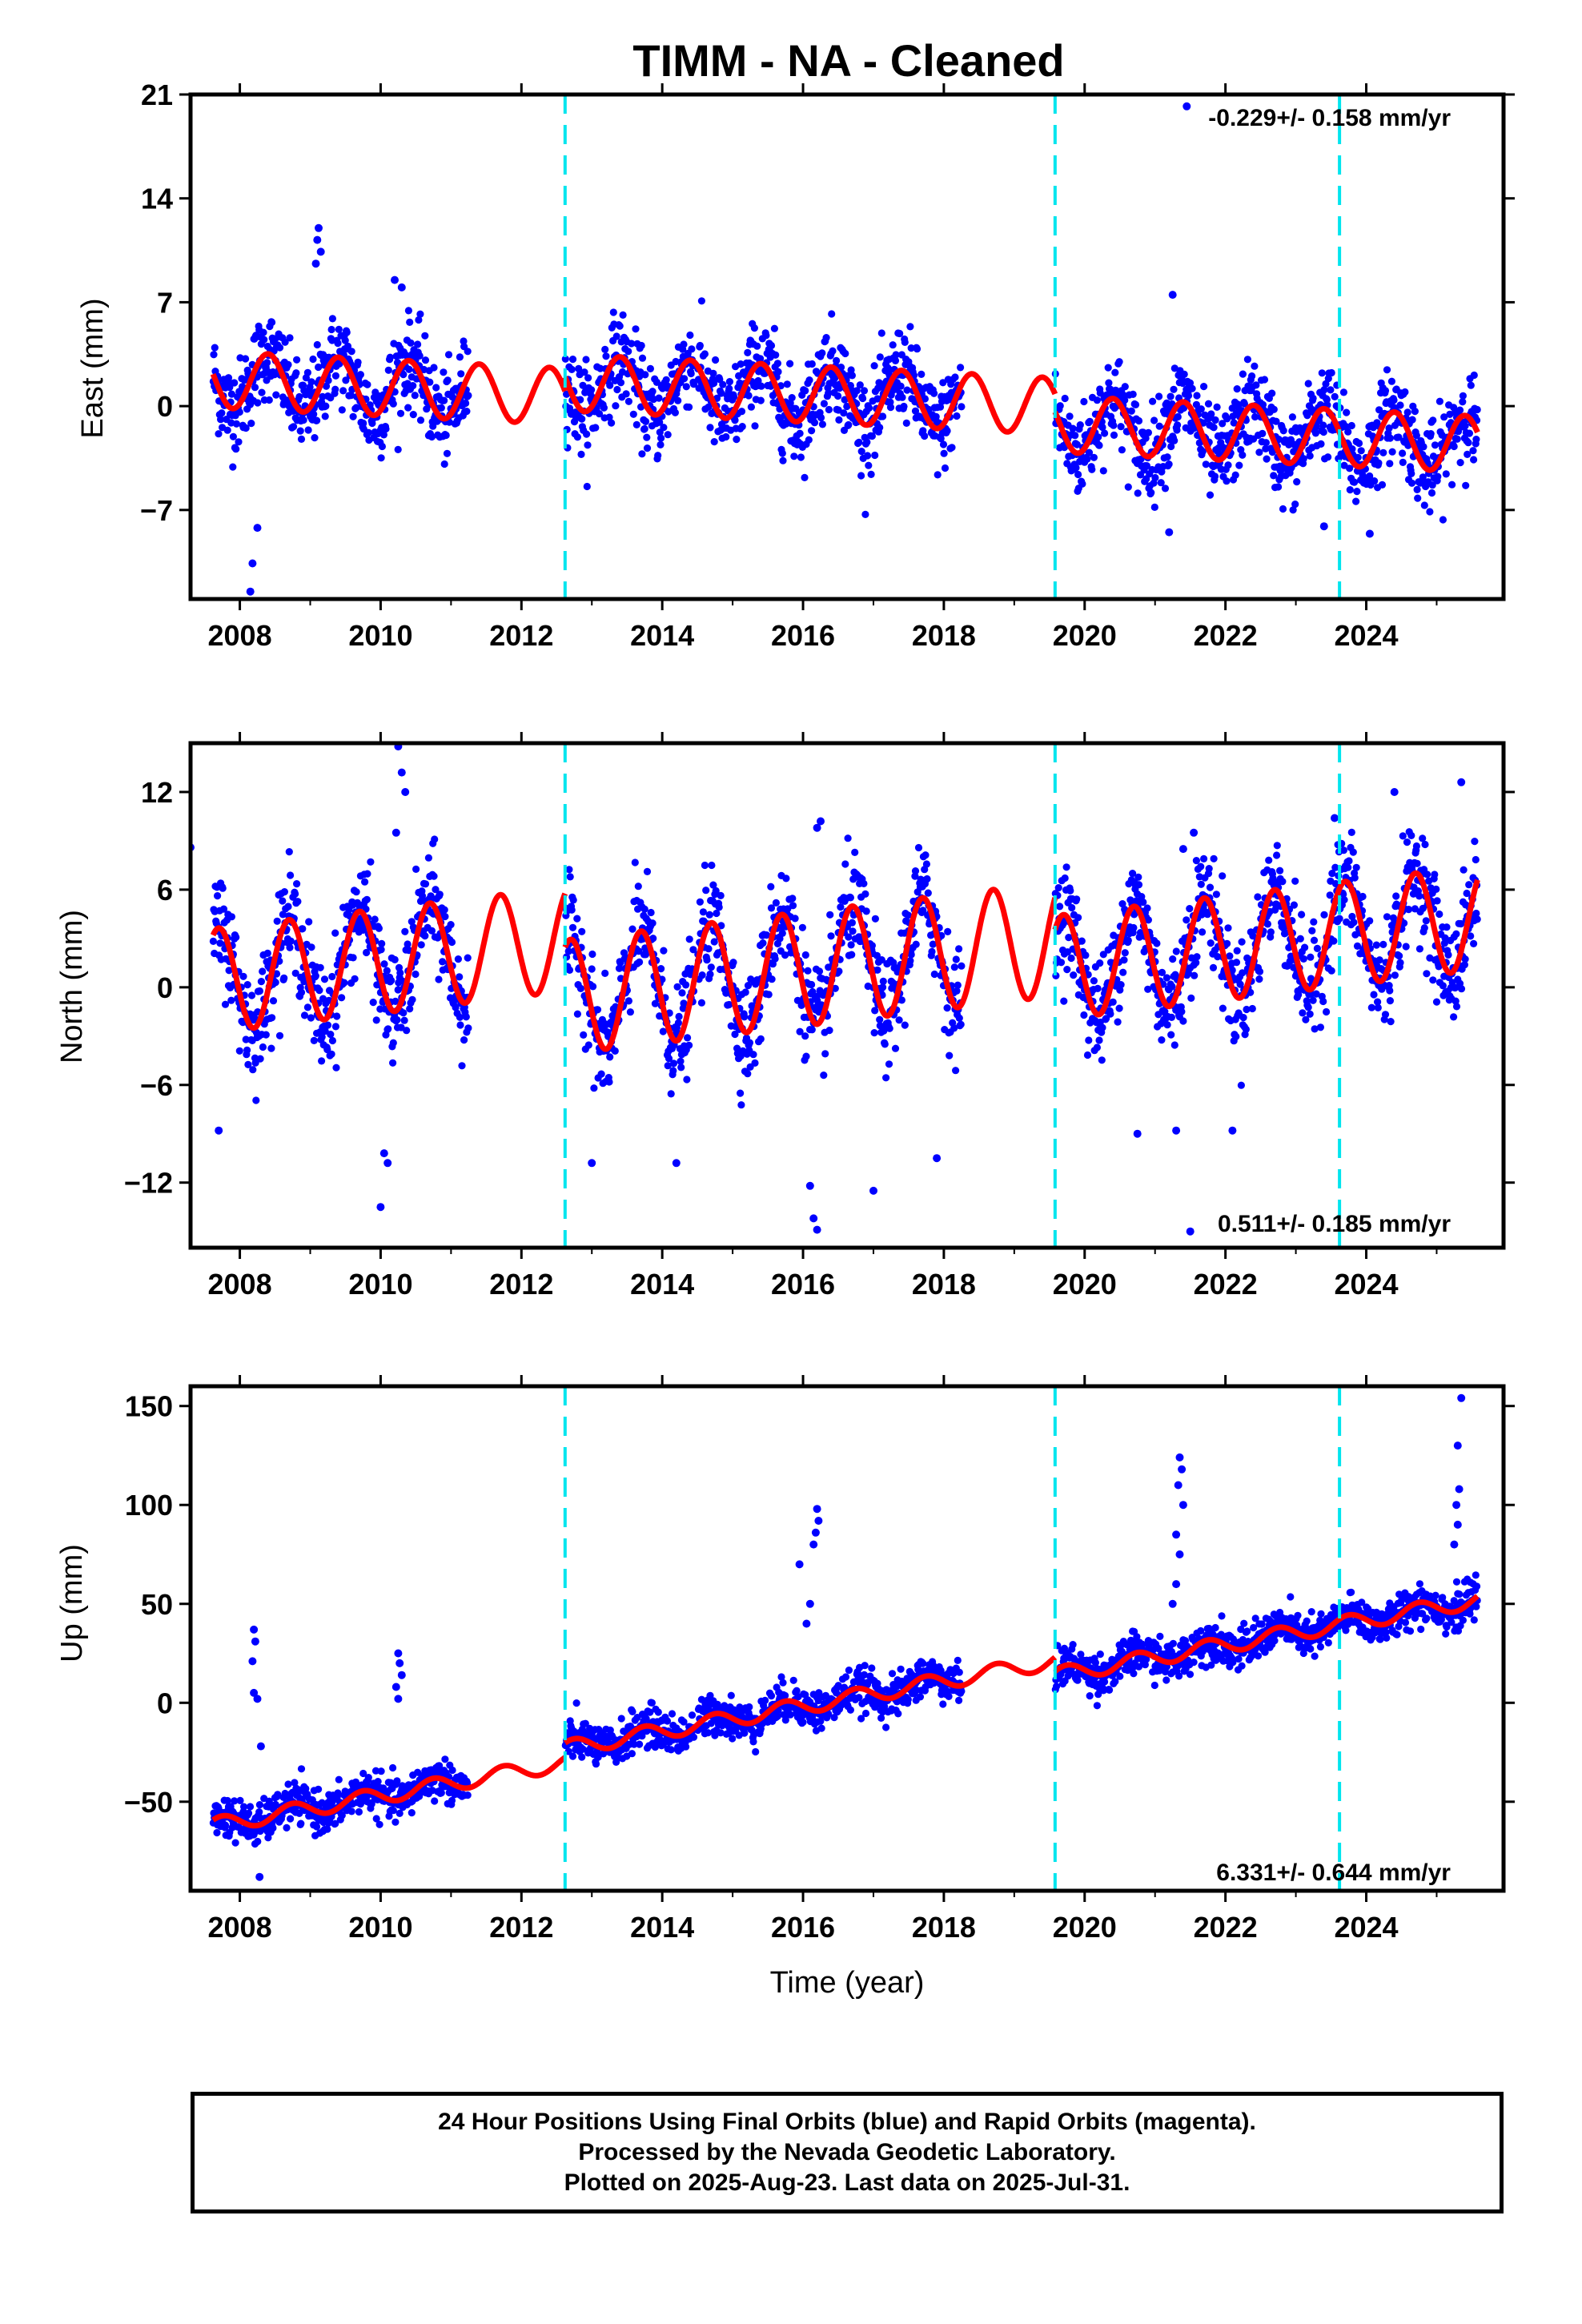  What do you see at coordinates (315, 263) in the screenshot?
I see `east-outlier-point` at bounding box center [315, 263].